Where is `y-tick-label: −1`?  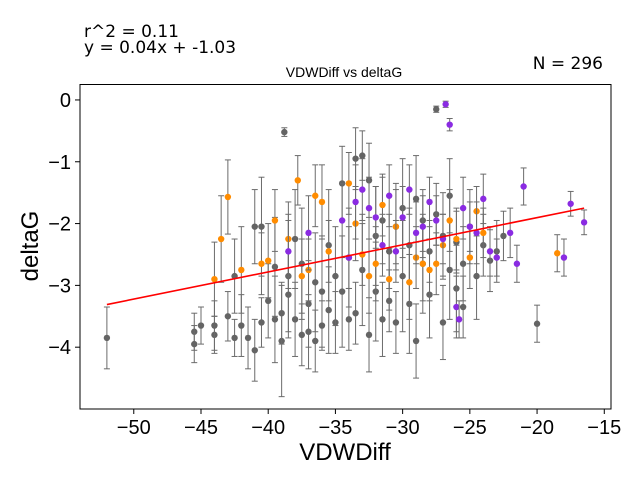 y-tick-label: −1 is located at coordinates (59, 163).